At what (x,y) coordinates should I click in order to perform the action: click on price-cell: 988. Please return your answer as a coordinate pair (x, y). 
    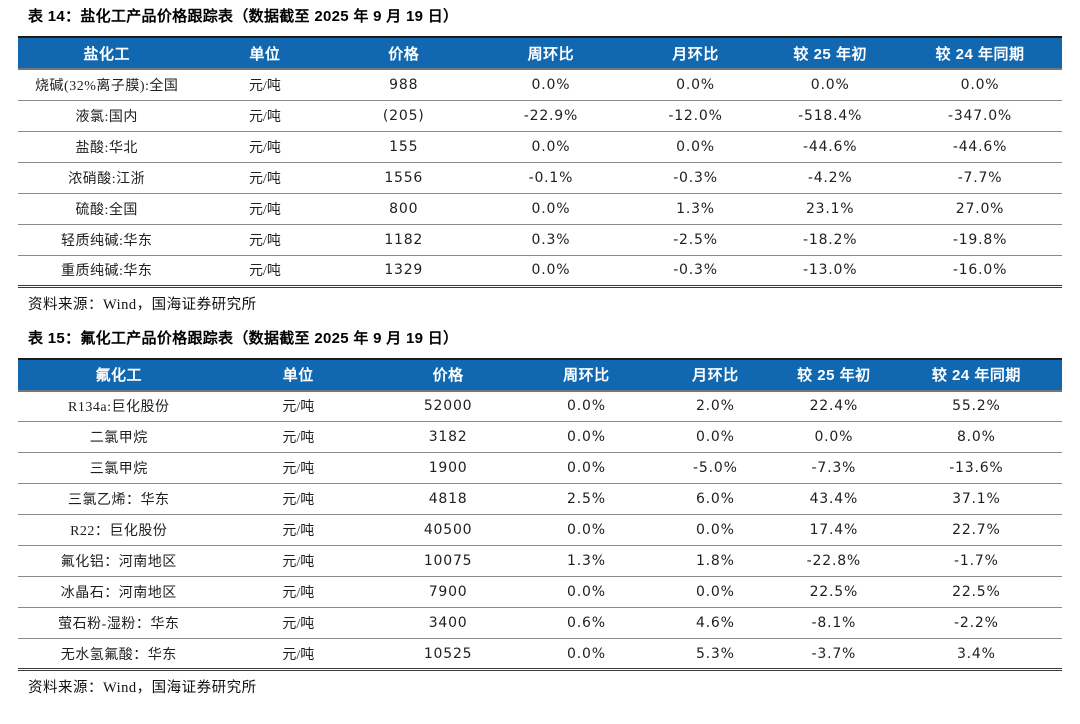
    Looking at the image, I should click on (404, 85).